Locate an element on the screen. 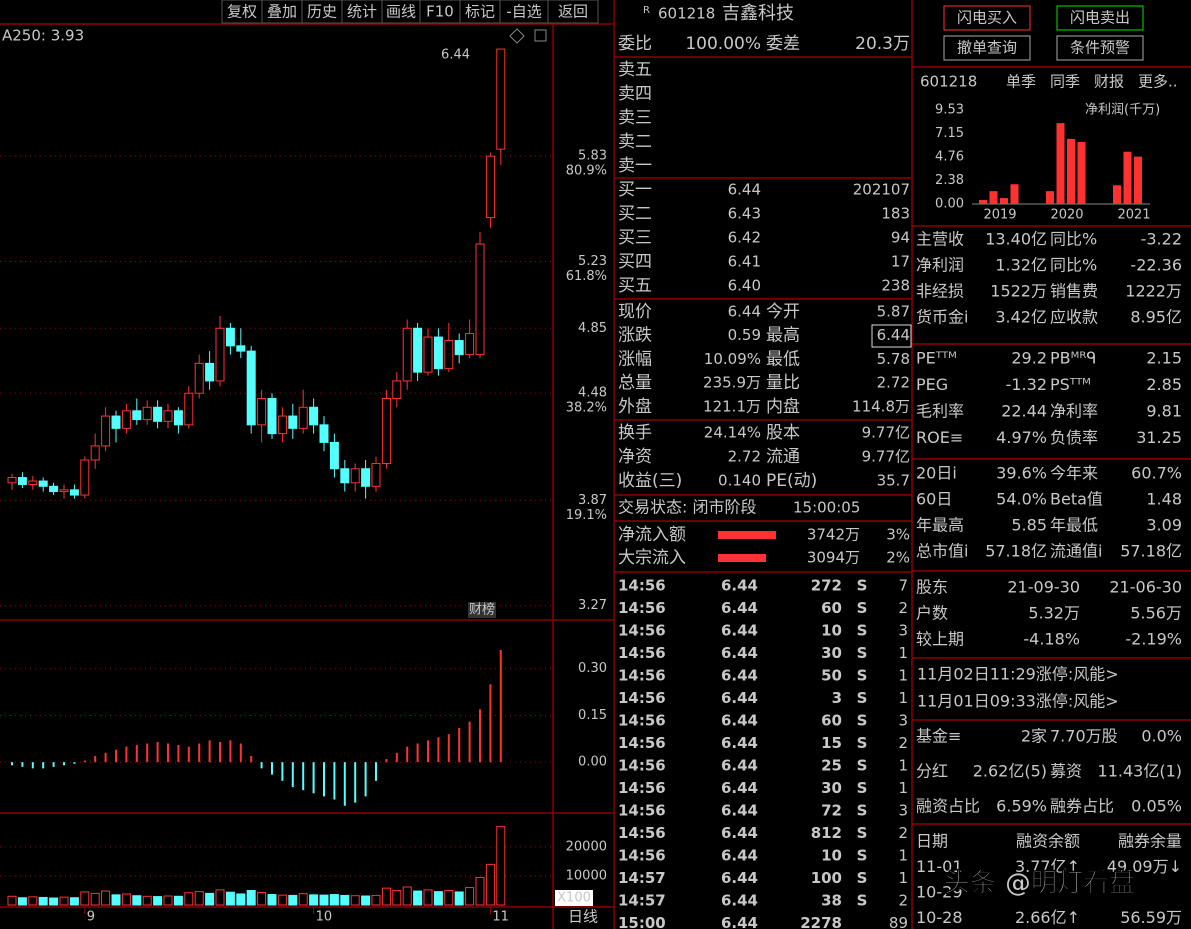 This screenshot has width=1191, height=929. stat-value: 9.77亿 is located at coordinates (886, 433).